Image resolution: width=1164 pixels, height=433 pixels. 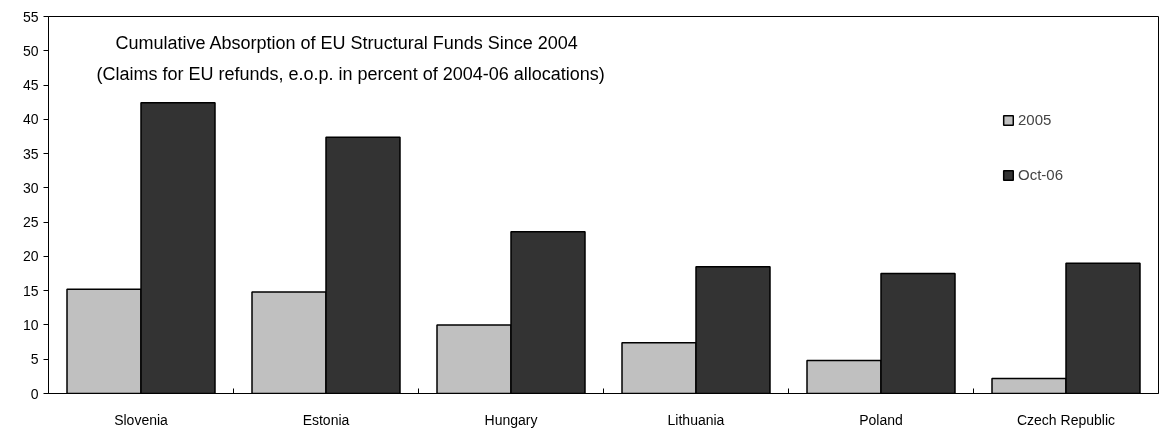 What do you see at coordinates (1066, 419) in the screenshot?
I see `x-tick-label: Czech Republic` at bounding box center [1066, 419].